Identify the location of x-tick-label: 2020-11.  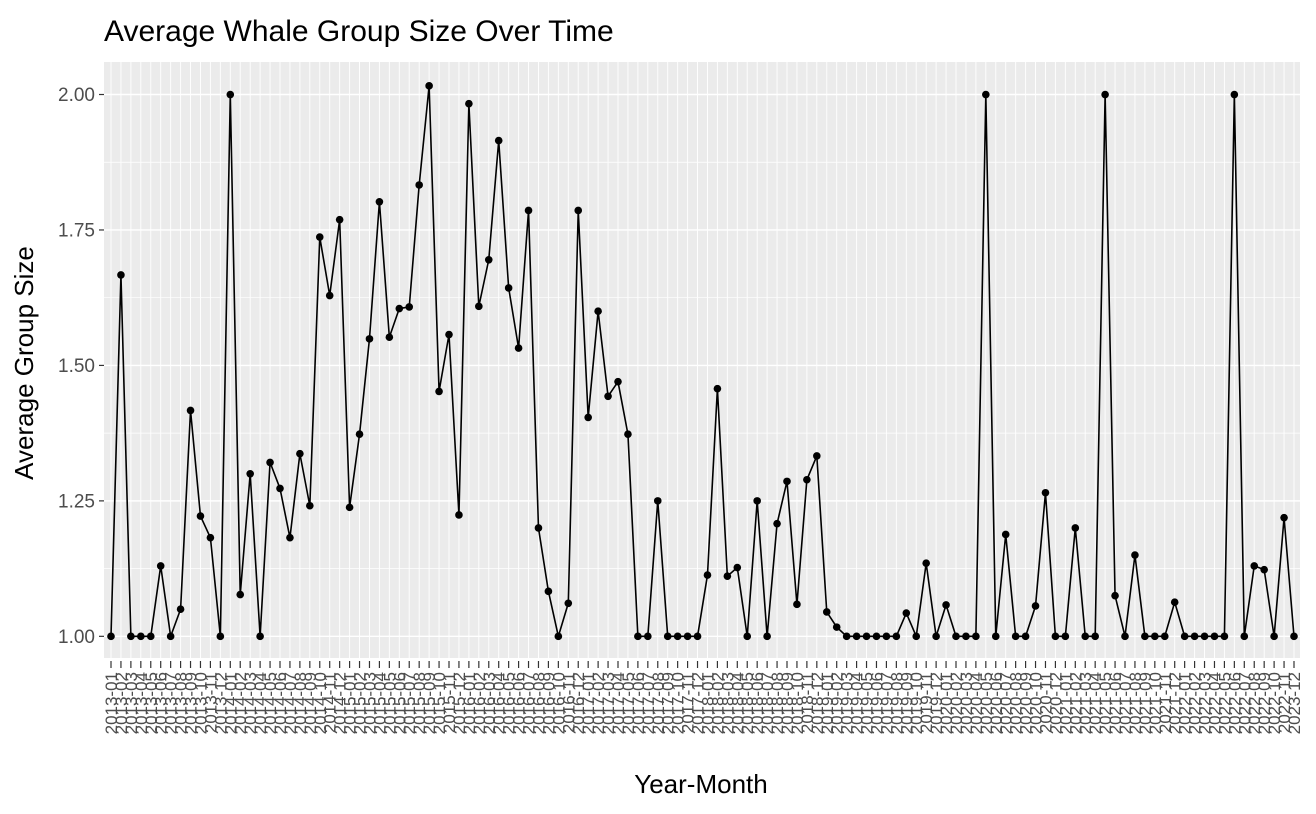
(1045, 702).